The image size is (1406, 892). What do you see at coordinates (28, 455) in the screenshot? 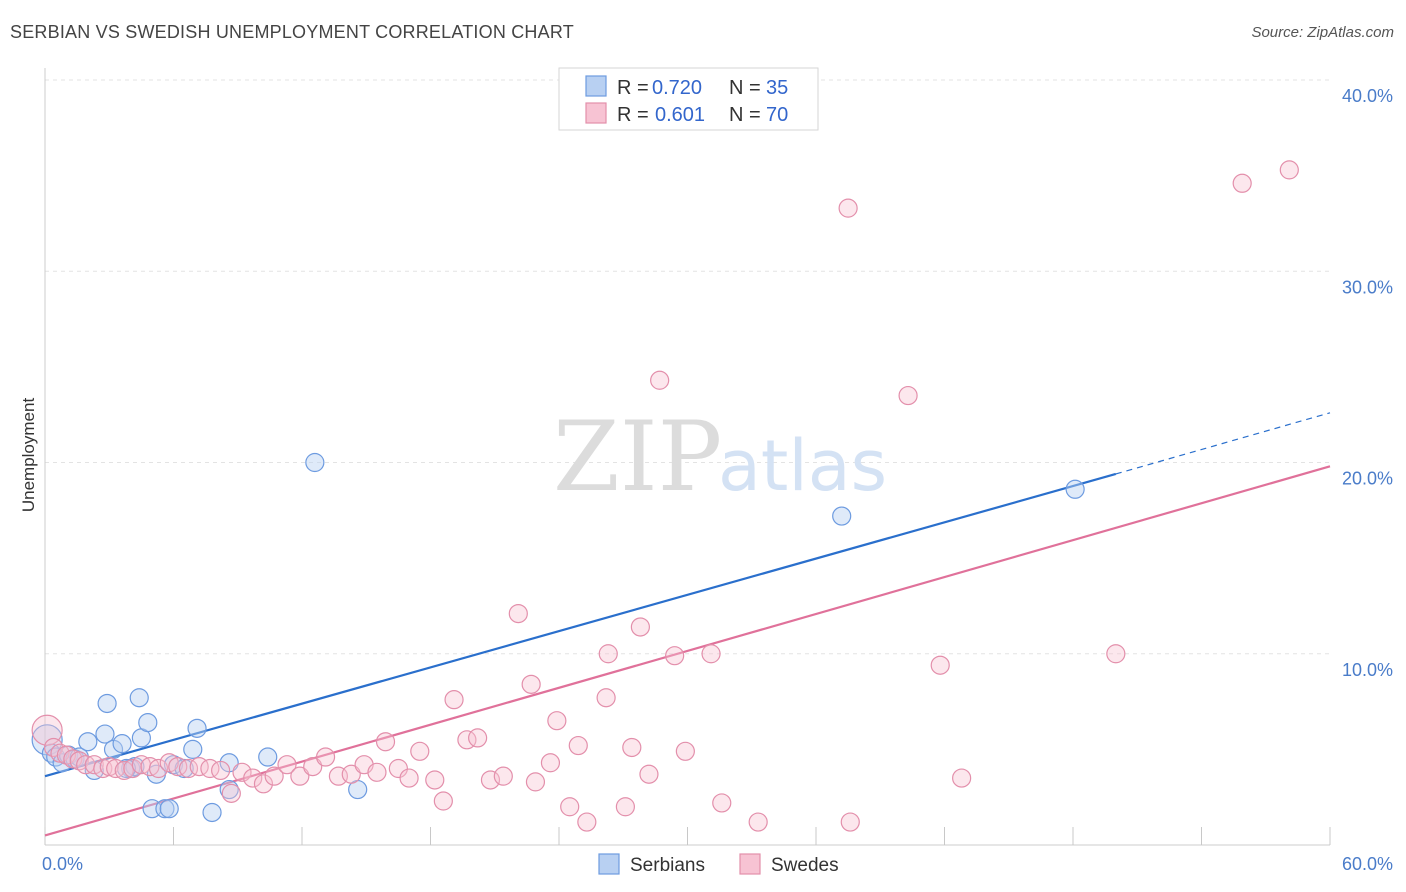
I see `y-axis-label: Unemployment` at bounding box center [28, 455].